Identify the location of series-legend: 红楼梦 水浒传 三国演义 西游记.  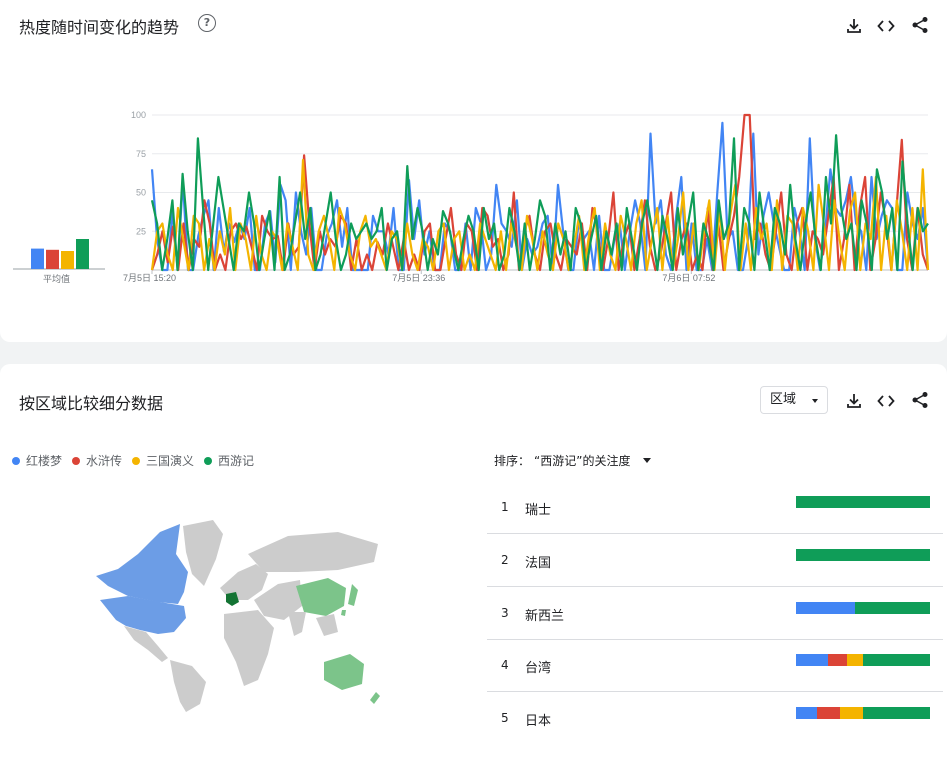
(138, 460).